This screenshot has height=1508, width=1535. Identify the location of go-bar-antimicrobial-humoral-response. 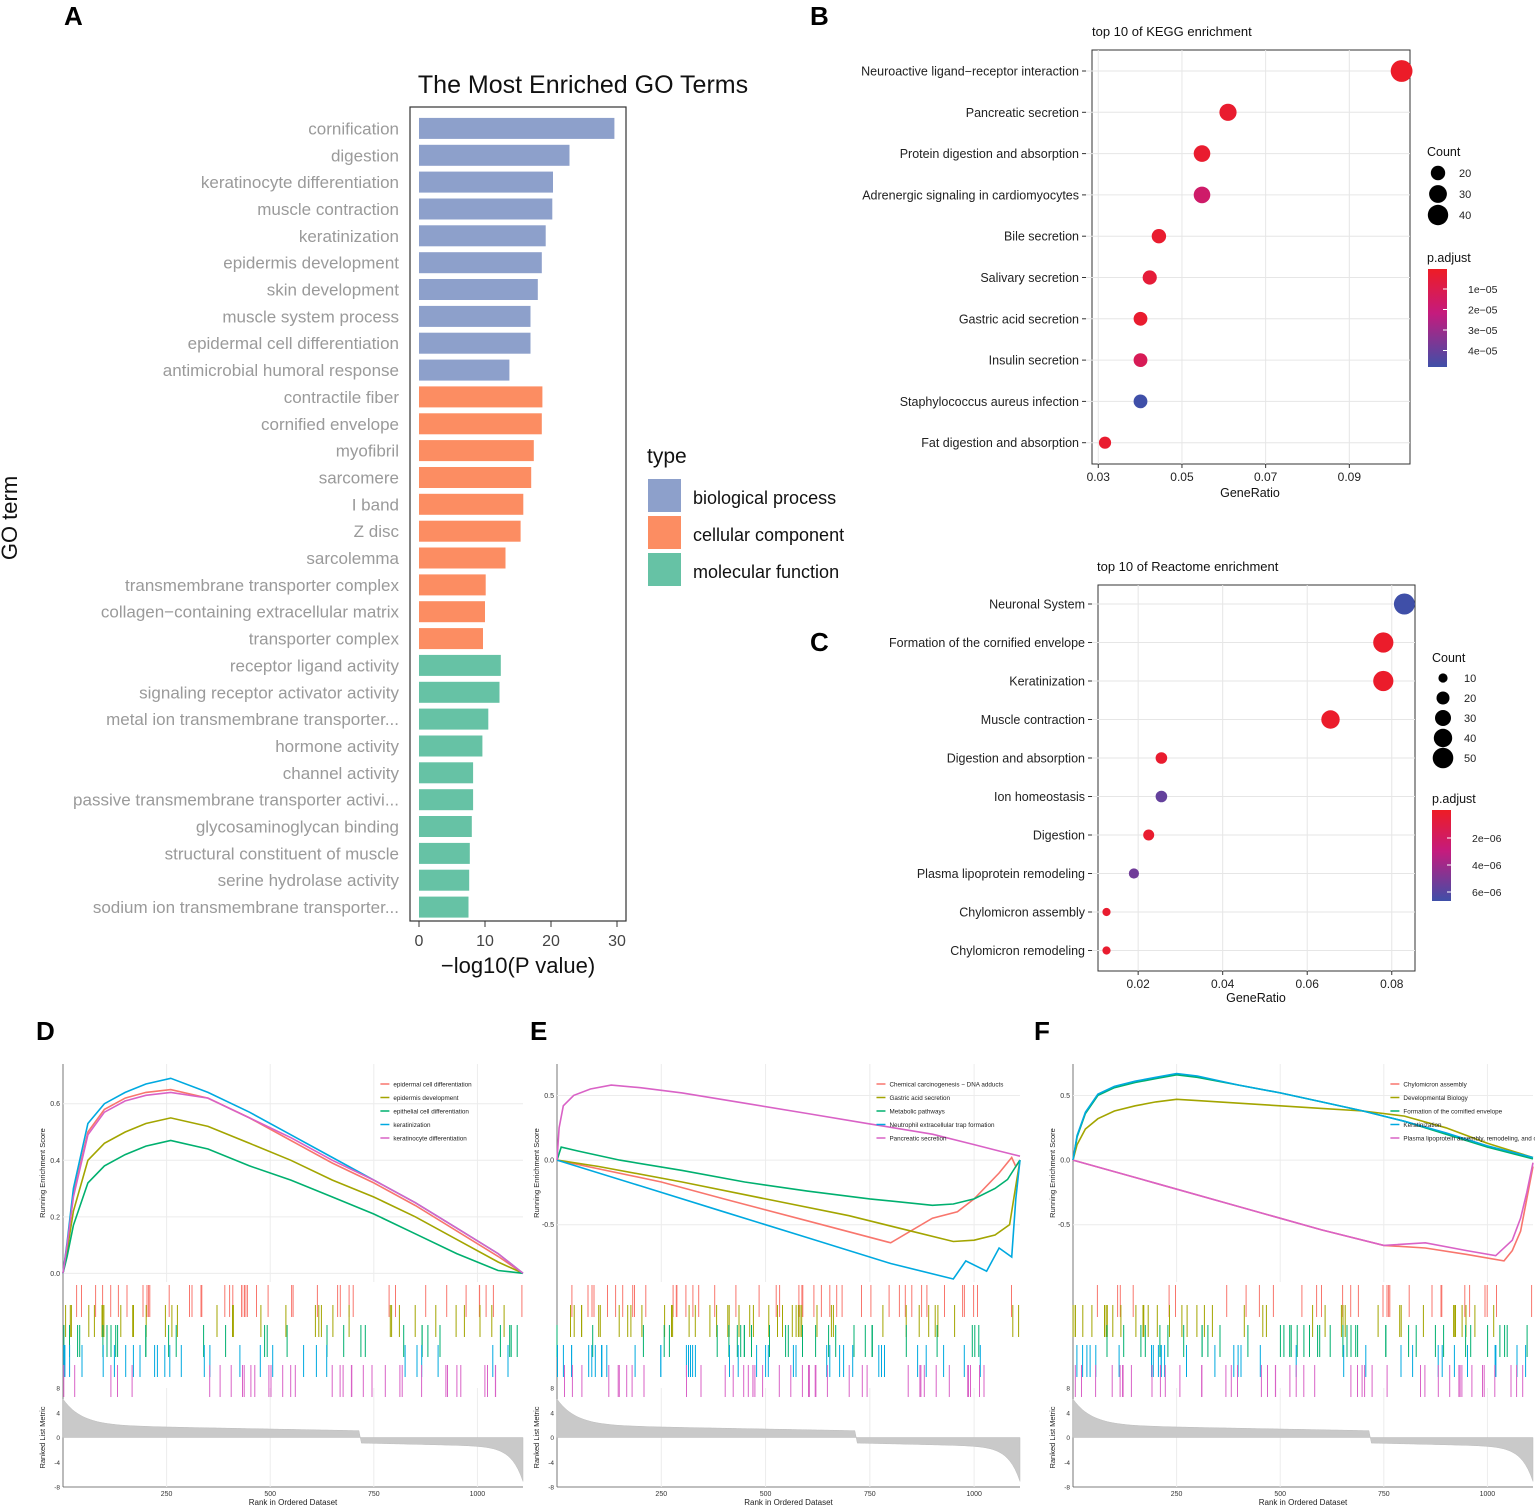
(464, 370).